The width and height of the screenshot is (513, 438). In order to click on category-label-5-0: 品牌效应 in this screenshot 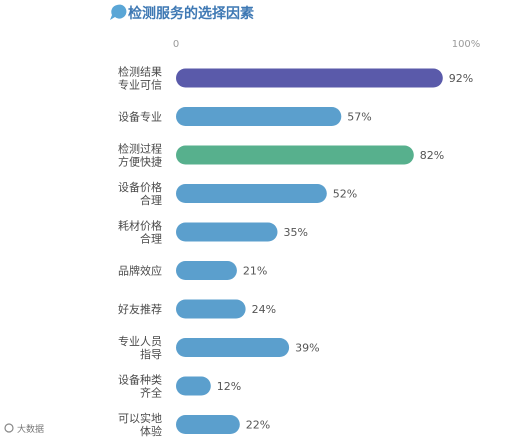, I will do `click(140, 271)`.